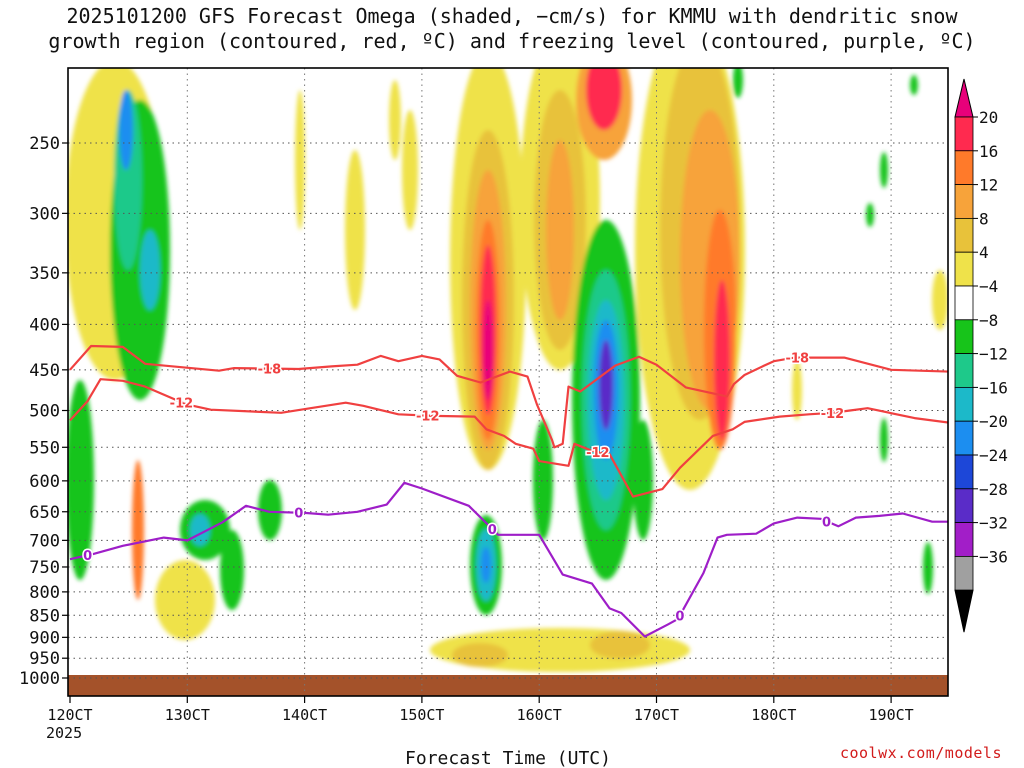 This screenshot has height=768, width=1024. I want to click on colorbar-legend: 20 16 12 8 4 −4 −8 −12 −16 −20 −24 −28 −32 −36, so click(981, 355).